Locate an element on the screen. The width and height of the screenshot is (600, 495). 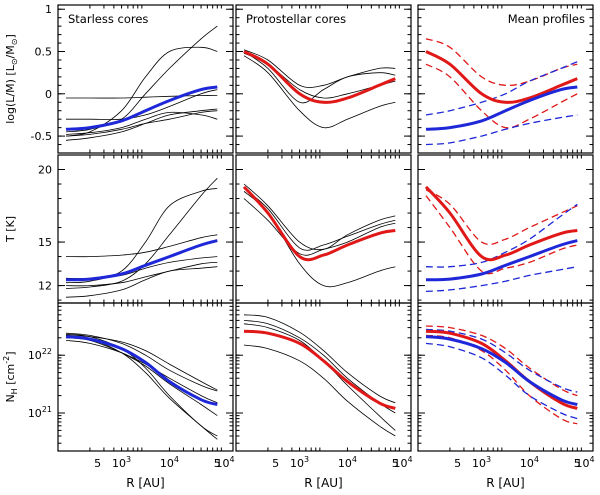
y-tick-label: 15 is located at coordinates (45, 242).